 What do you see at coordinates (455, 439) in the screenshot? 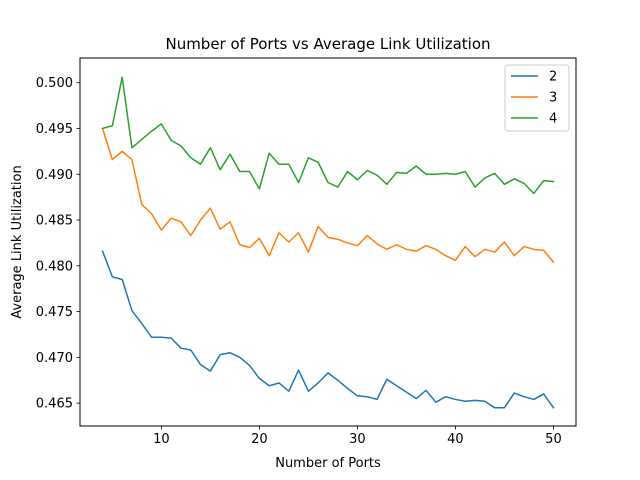
I see `x-tick-label: 40` at bounding box center [455, 439].